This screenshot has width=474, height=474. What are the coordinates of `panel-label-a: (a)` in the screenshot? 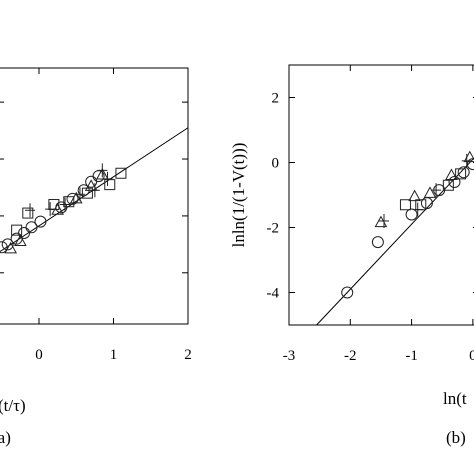 It's located at (5, 437).